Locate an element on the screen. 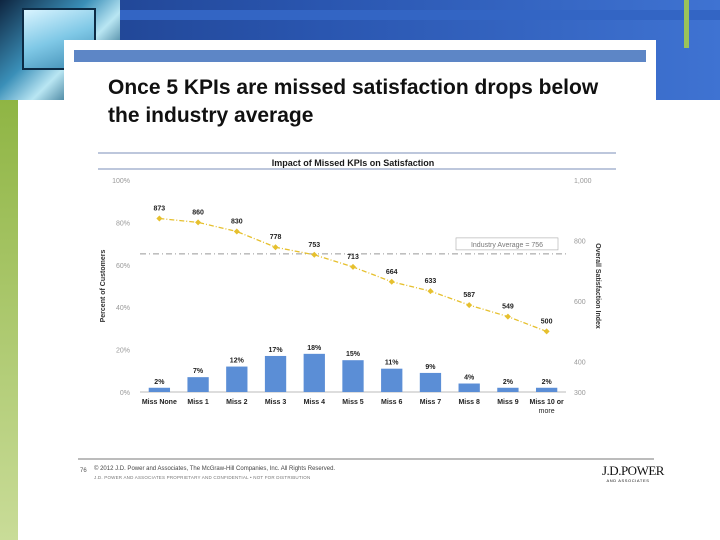  y-tick-label: 100% is located at coordinates (121, 181).